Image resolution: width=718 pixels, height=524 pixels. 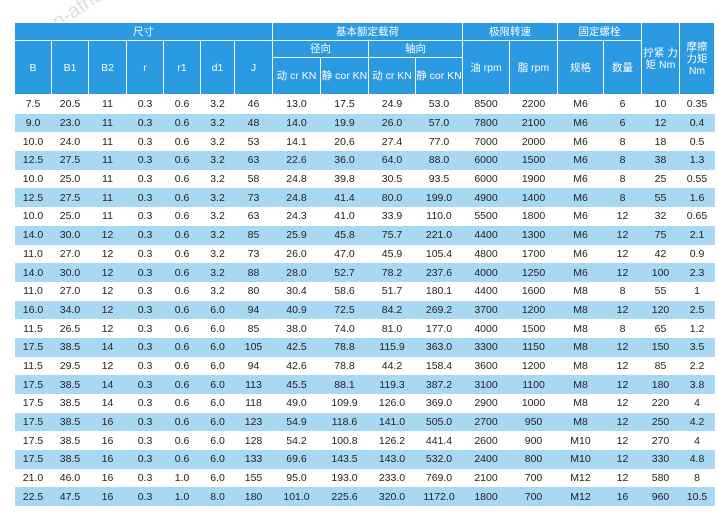 What do you see at coordinates (660, 478) in the screenshot?
I see `cell-torque: 580` at bounding box center [660, 478].